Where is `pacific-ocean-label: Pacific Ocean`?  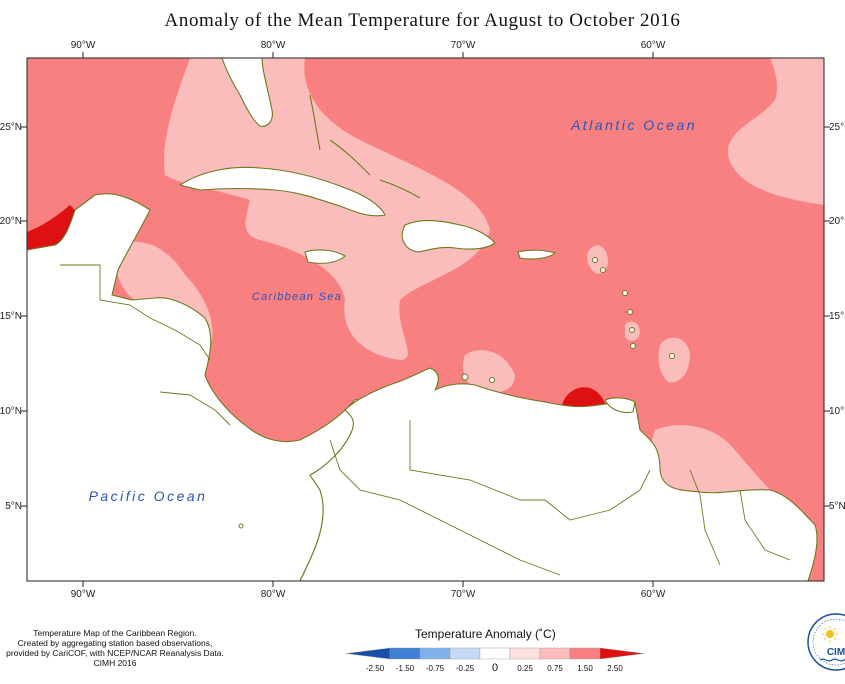 pacific-ocean-label: Pacific Ocean is located at coordinates (148, 496).